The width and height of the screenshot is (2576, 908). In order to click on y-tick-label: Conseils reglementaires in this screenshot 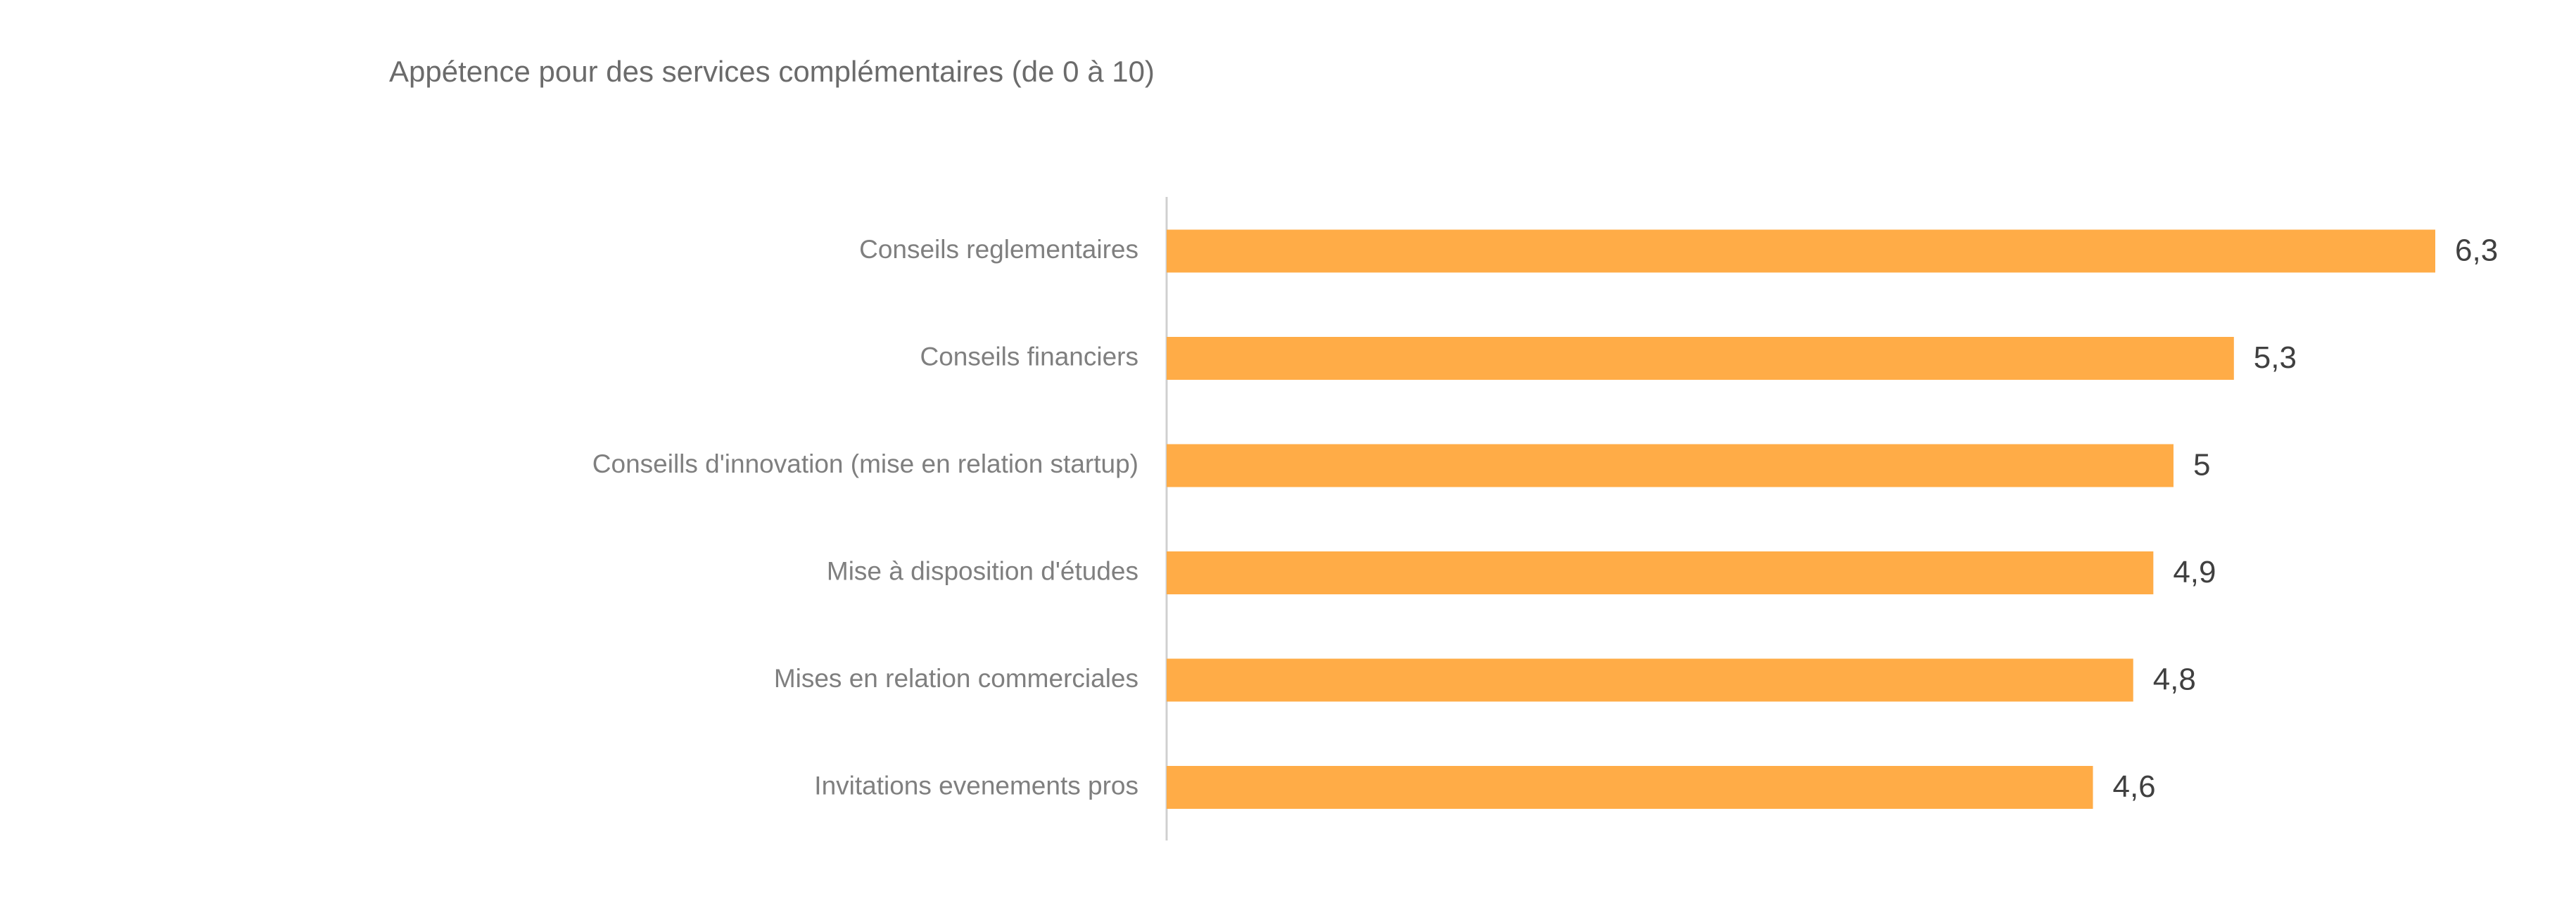, I will do `click(998, 250)`.